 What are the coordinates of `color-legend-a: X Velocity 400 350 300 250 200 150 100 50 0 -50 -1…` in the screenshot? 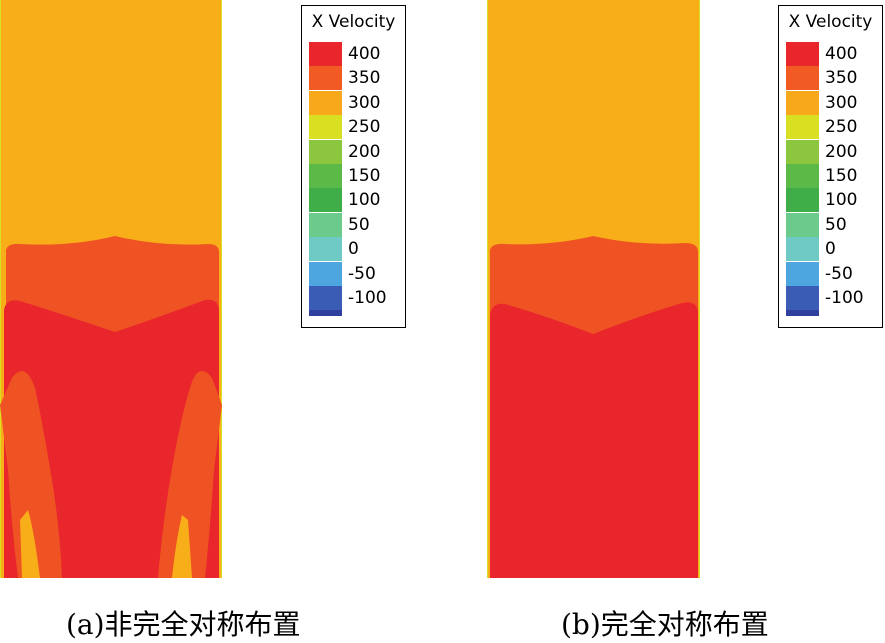 It's located at (353, 166).